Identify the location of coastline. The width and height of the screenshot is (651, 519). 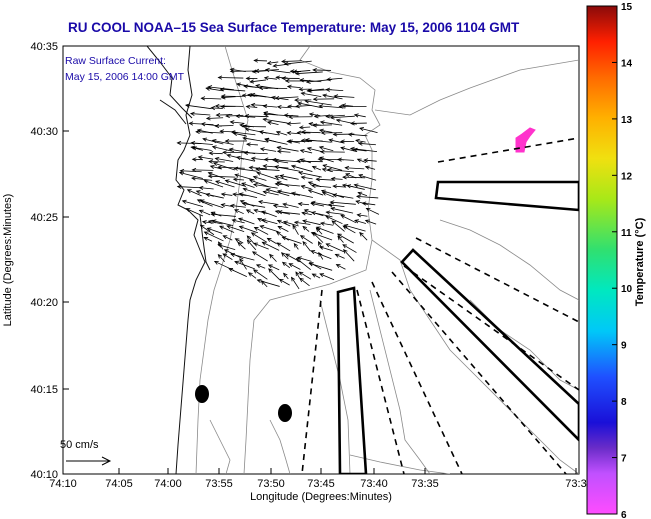
(190, 260).